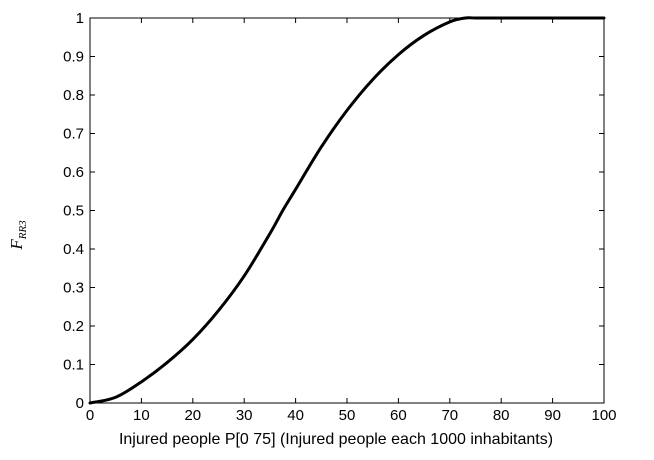 The height and width of the screenshot is (460, 654). What do you see at coordinates (23, 230) in the screenshot?
I see `y-axis-label-subscript: RR3` at bounding box center [23, 230].